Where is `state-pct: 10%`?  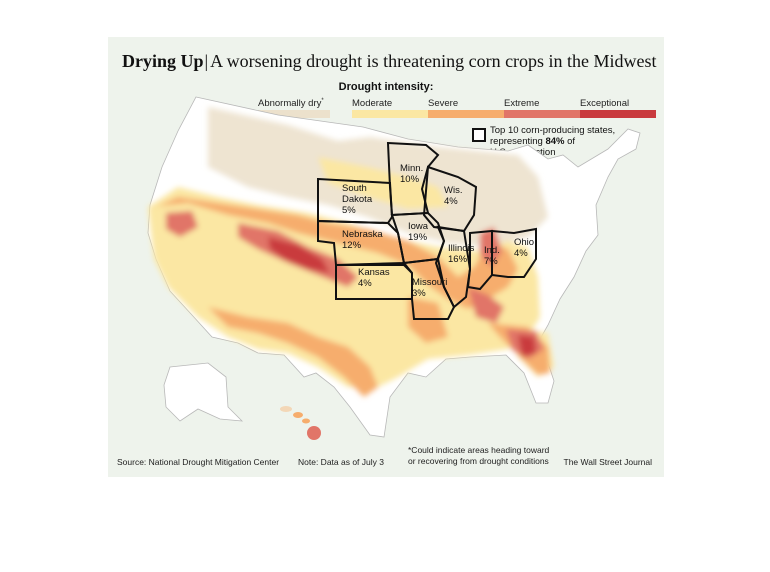
state-pct: 10% is located at coordinates (410, 179).